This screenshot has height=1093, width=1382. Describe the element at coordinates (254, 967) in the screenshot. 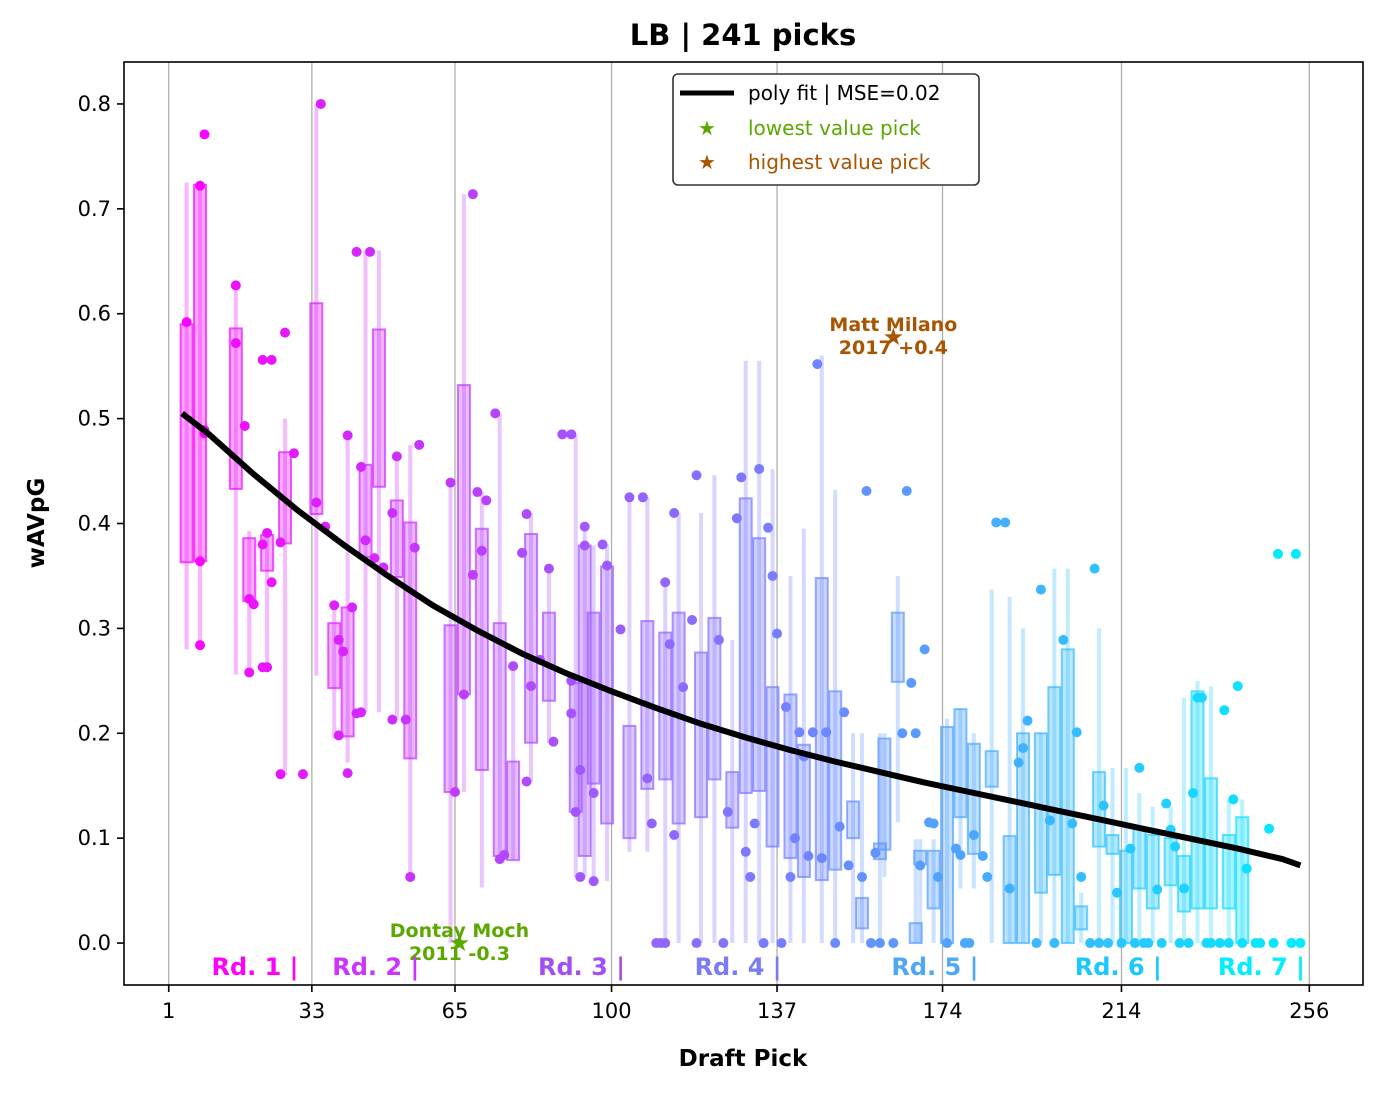

I see `round-label: Rd. 1 |` at that location.